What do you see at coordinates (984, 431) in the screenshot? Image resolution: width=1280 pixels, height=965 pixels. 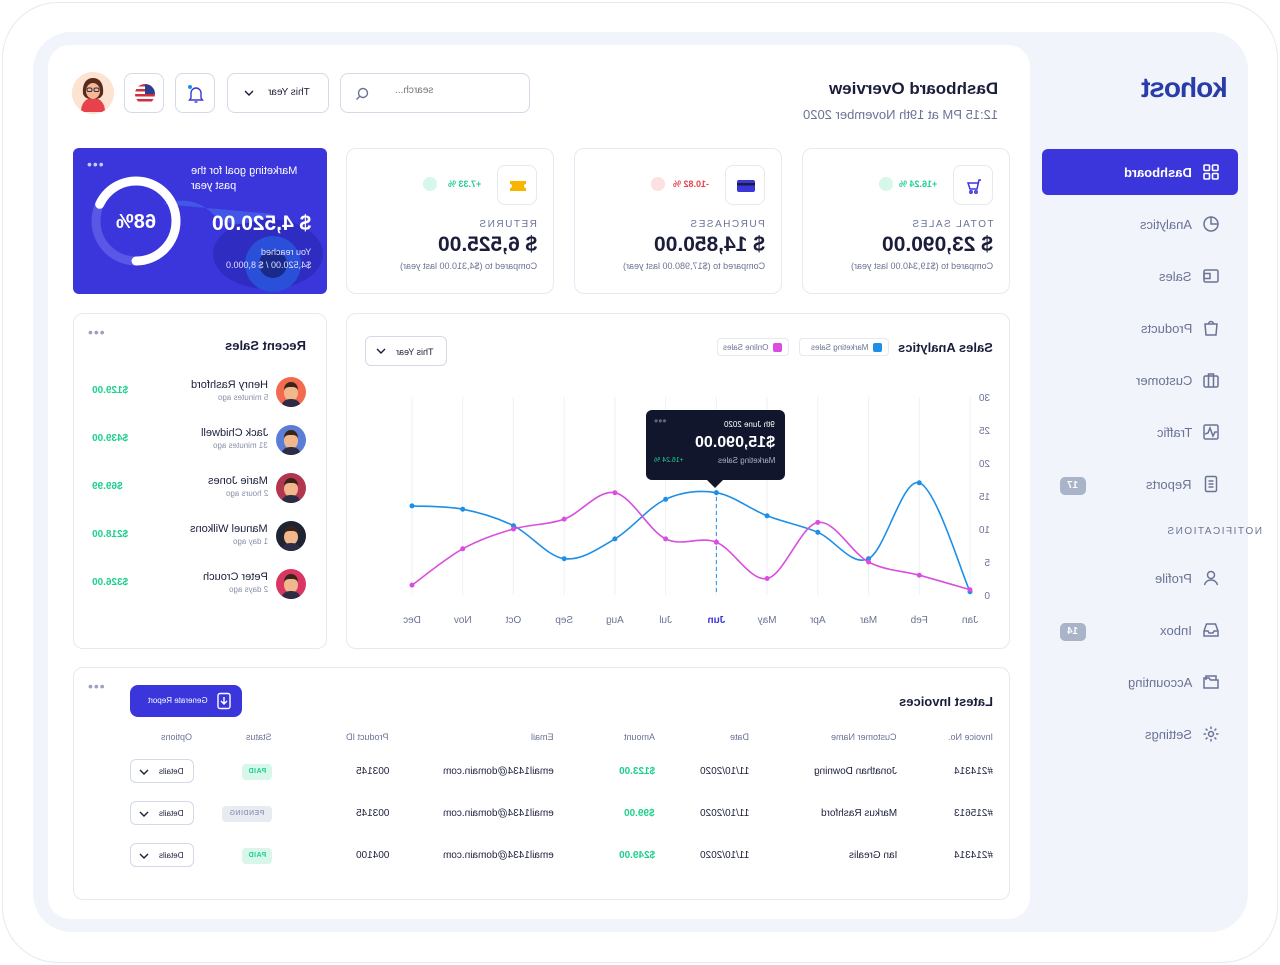 I see `y-tick-label: 25` at bounding box center [984, 431].